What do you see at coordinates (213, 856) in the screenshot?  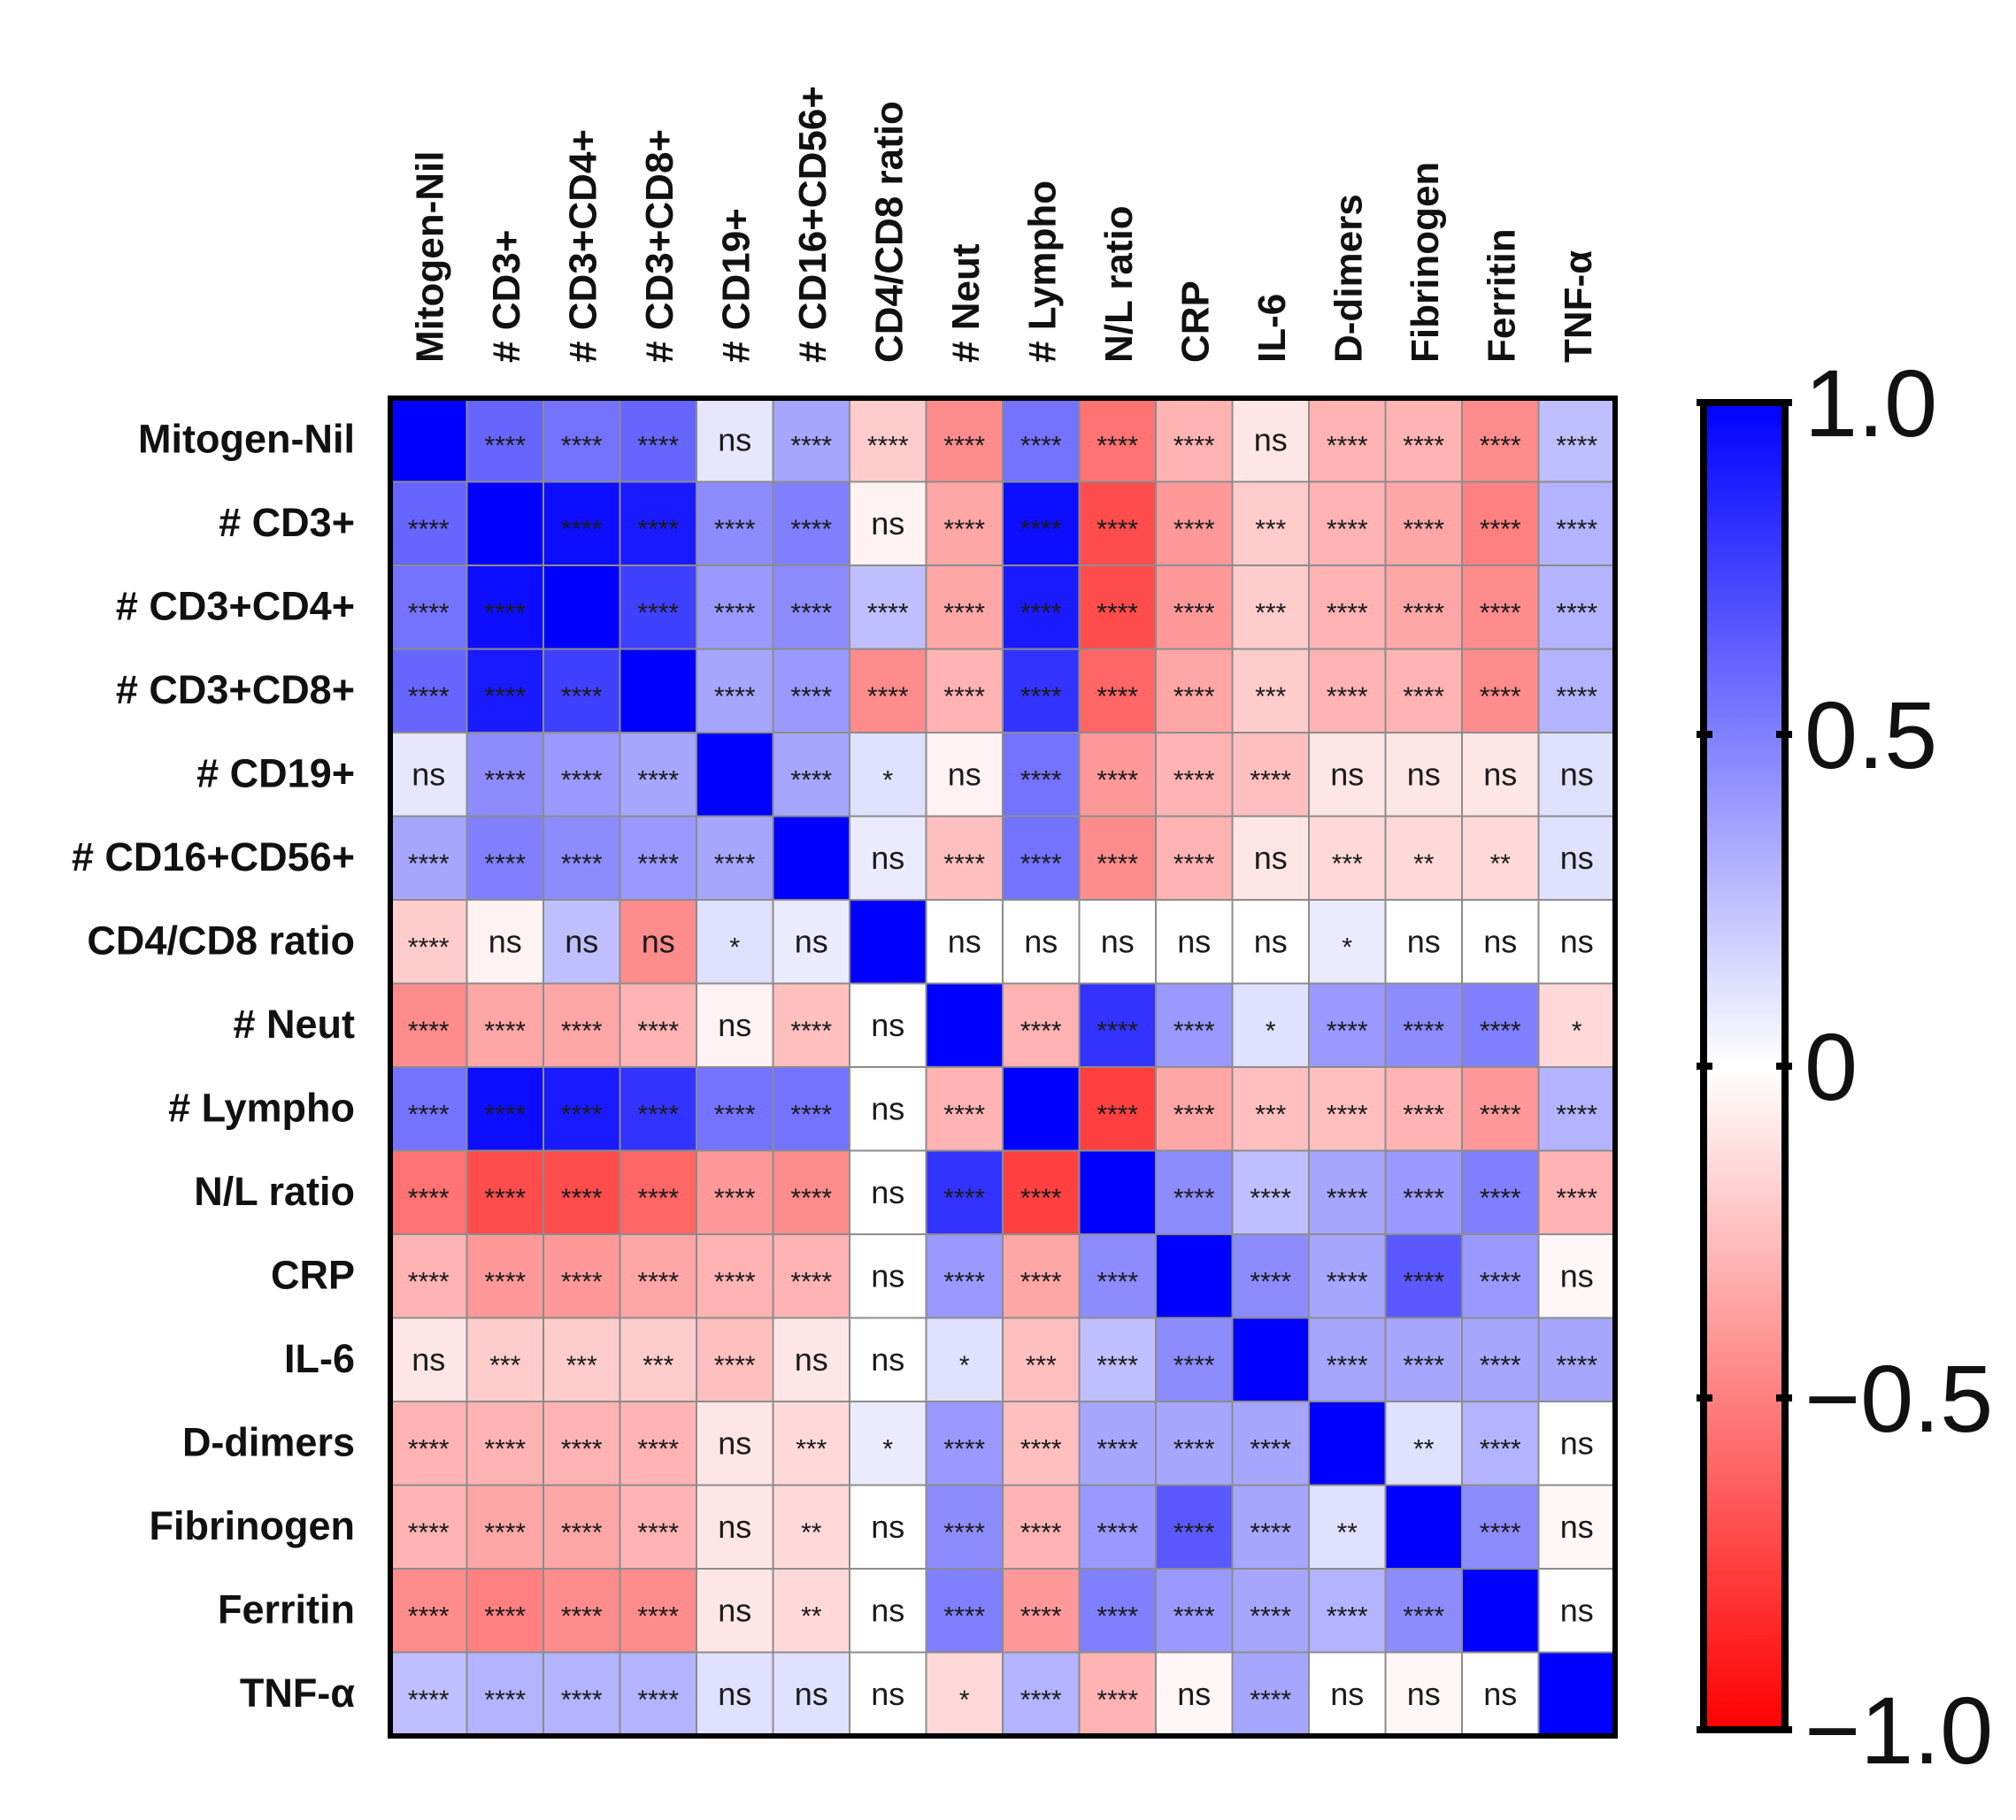 I see `row-label: # CD16+CD56+` at bounding box center [213, 856].